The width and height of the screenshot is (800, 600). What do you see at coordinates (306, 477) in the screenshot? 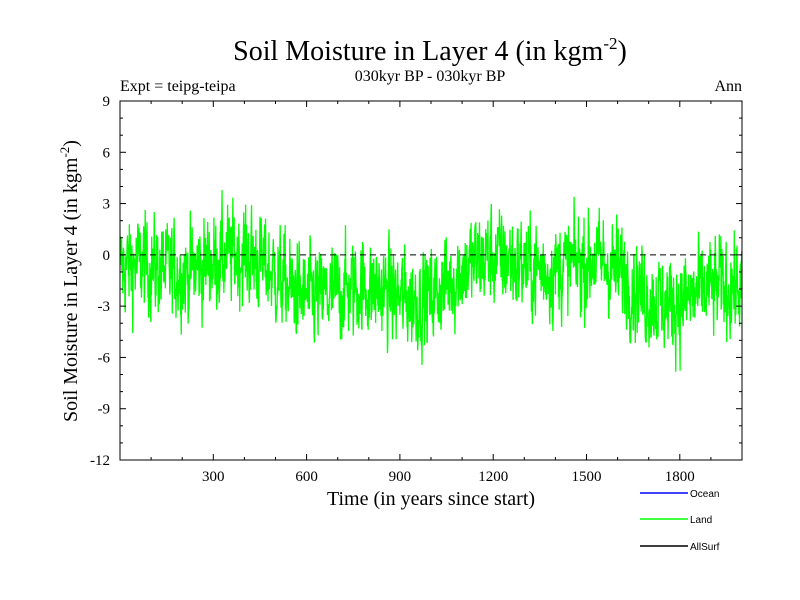
I see `x-tick-label: 600` at bounding box center [306, 477].